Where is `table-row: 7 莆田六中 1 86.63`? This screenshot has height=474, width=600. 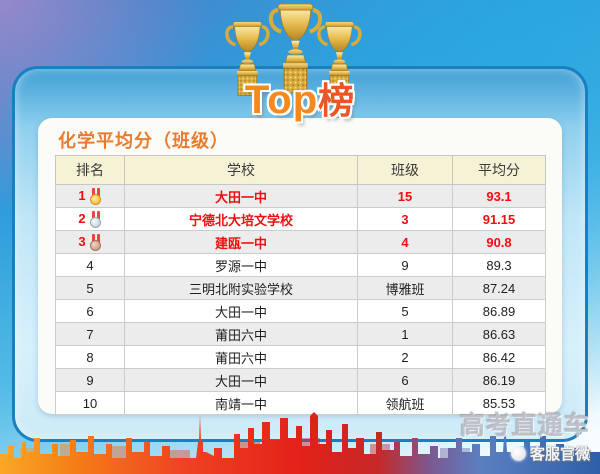 table-row: 7 莆田六中 1 86.63 is located at coordinates (300, 334).